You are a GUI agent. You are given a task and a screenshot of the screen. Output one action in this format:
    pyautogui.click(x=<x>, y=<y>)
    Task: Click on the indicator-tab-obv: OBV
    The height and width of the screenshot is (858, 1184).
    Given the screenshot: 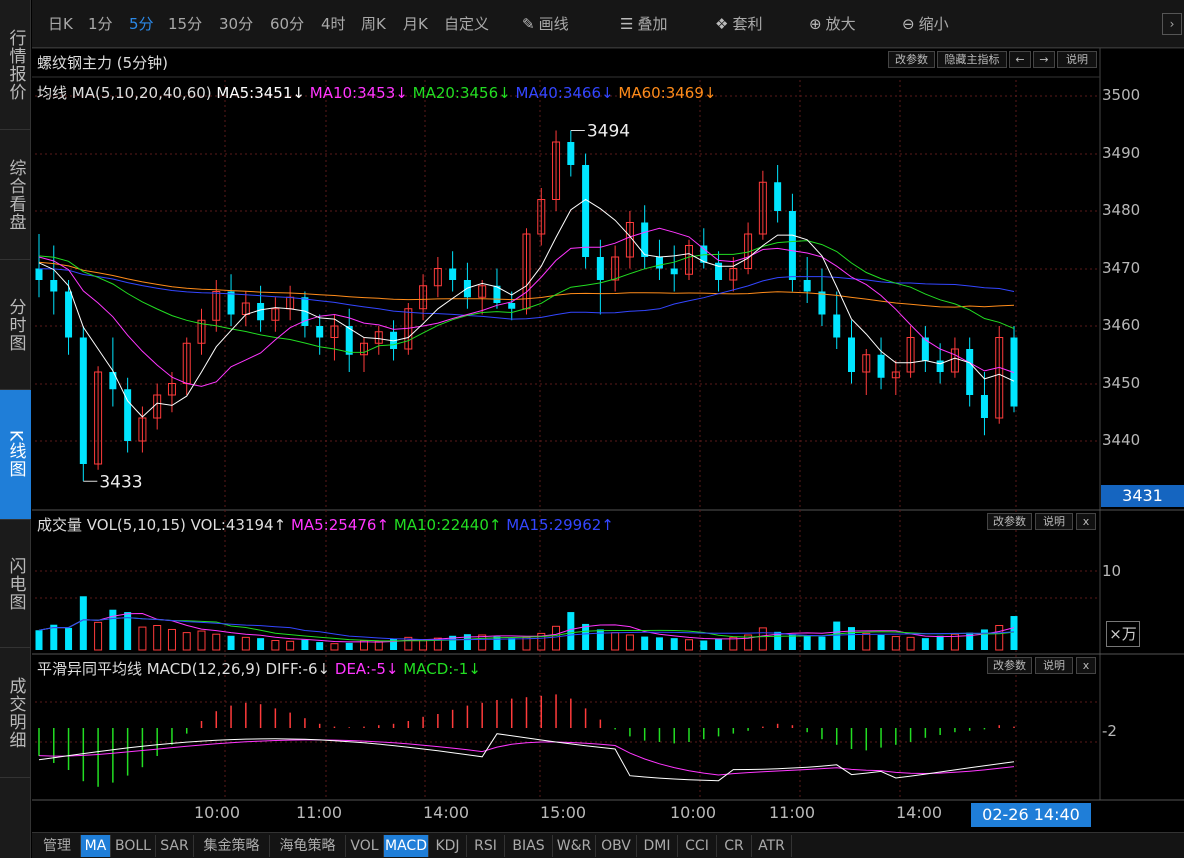 What is the action you would take?
    pyautogui.click(x=616, y=846)
    